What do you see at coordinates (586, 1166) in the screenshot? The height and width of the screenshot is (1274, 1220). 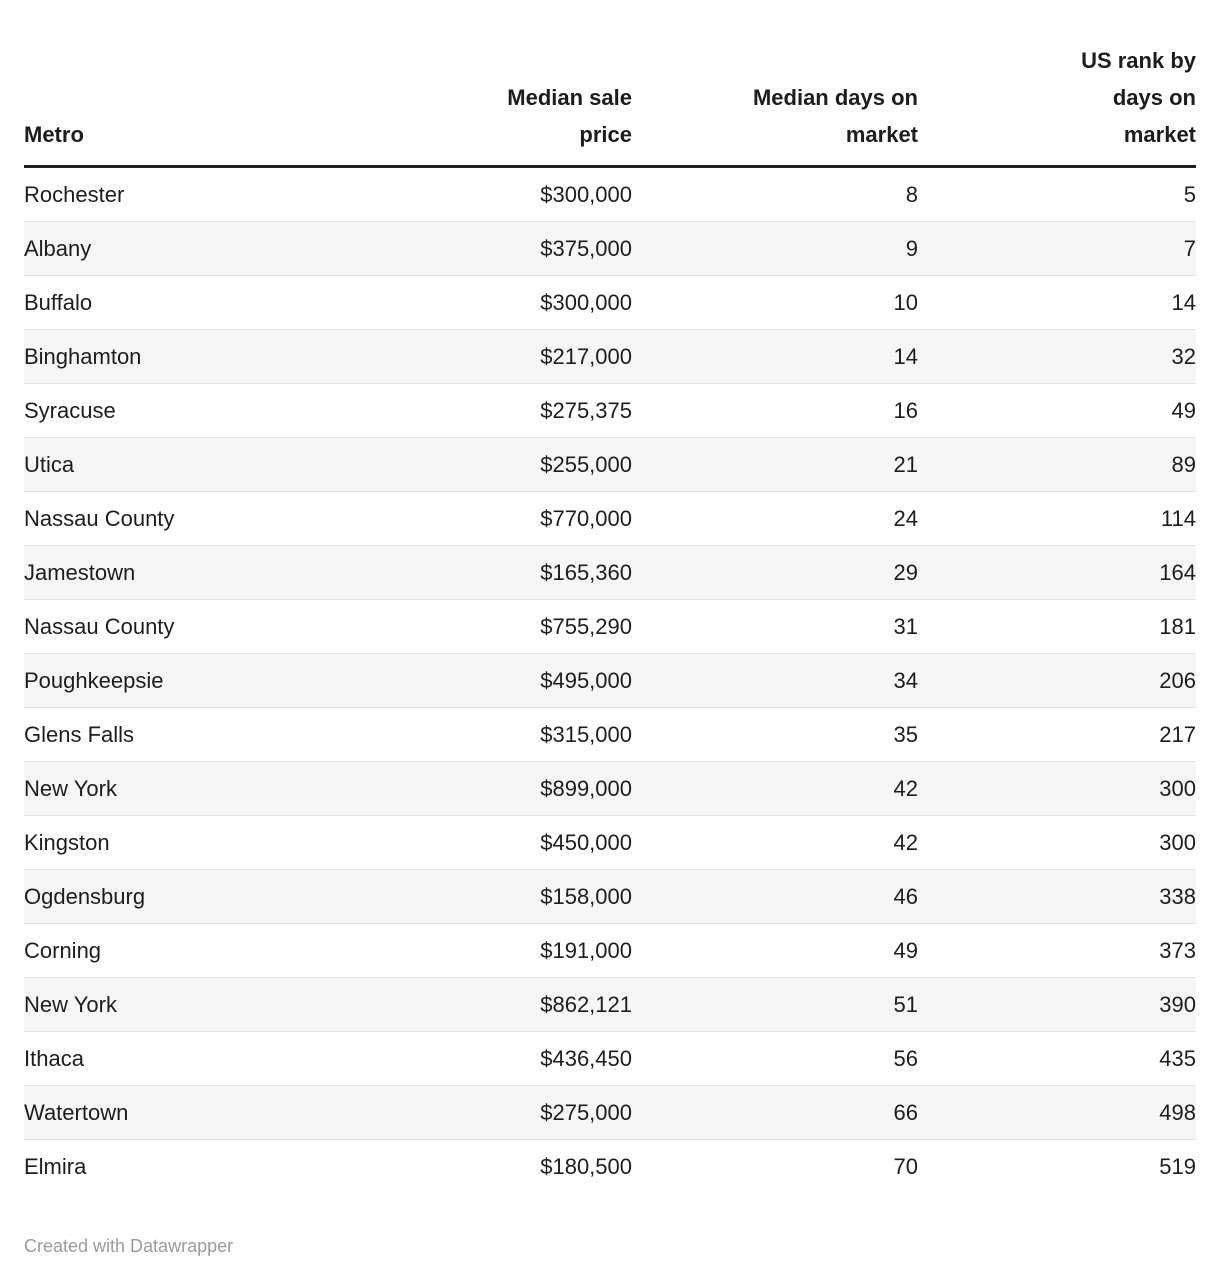 I see `cell-median-sale-price: $180,500` at bounding box center [586, 1166].